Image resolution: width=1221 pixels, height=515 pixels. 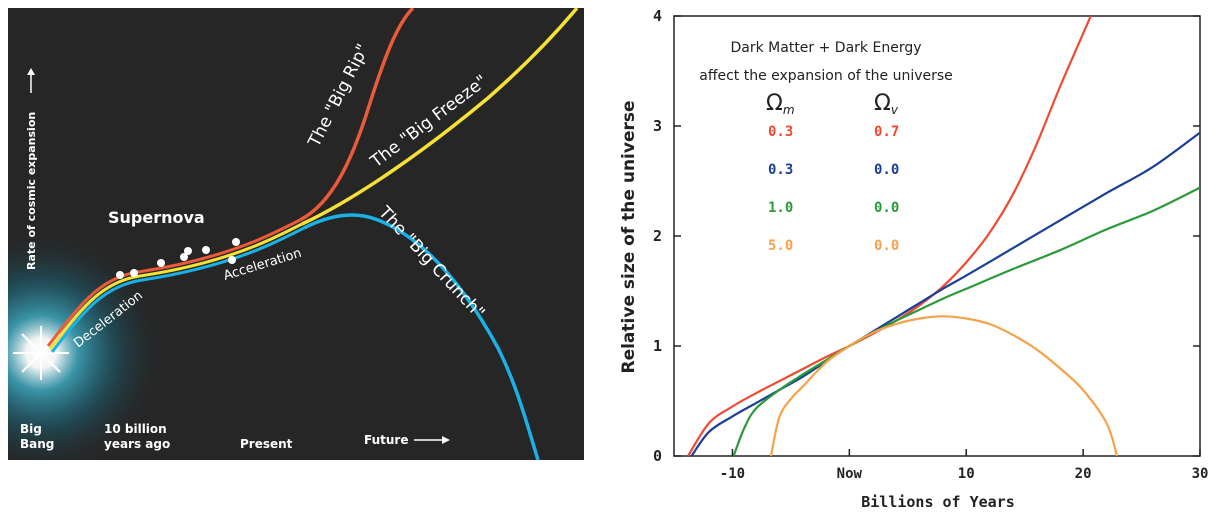 What do you see at coordinates (1200, 474) in the screenshot?
I see `x-tick-label: 30` at bounding box center [1200, 474].